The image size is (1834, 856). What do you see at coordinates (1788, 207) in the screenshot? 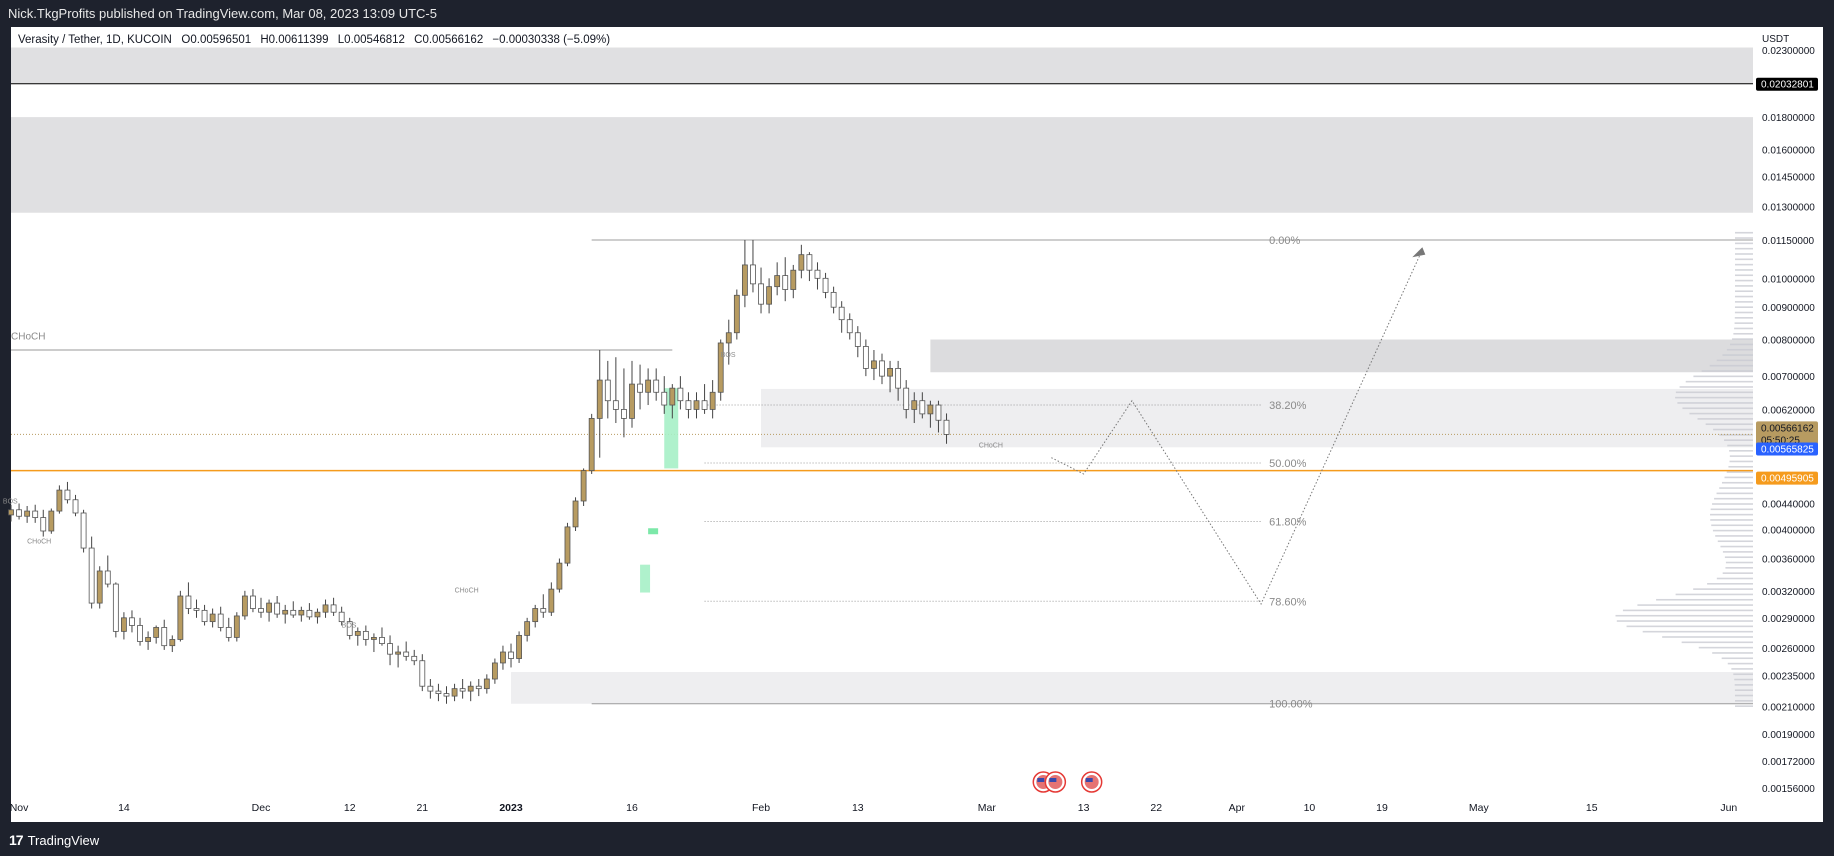
I see `price-axis-tick: 0.01300000` at bounding box center [1788, 207].